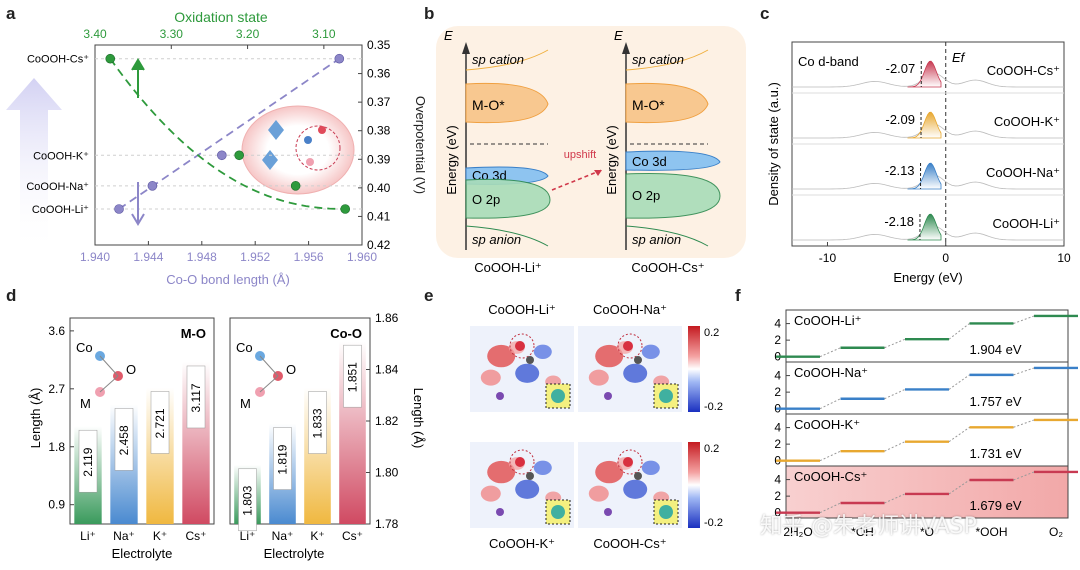 The image size is (1080, 570). I want to click on value-label: 3.117, so click(196, 397).